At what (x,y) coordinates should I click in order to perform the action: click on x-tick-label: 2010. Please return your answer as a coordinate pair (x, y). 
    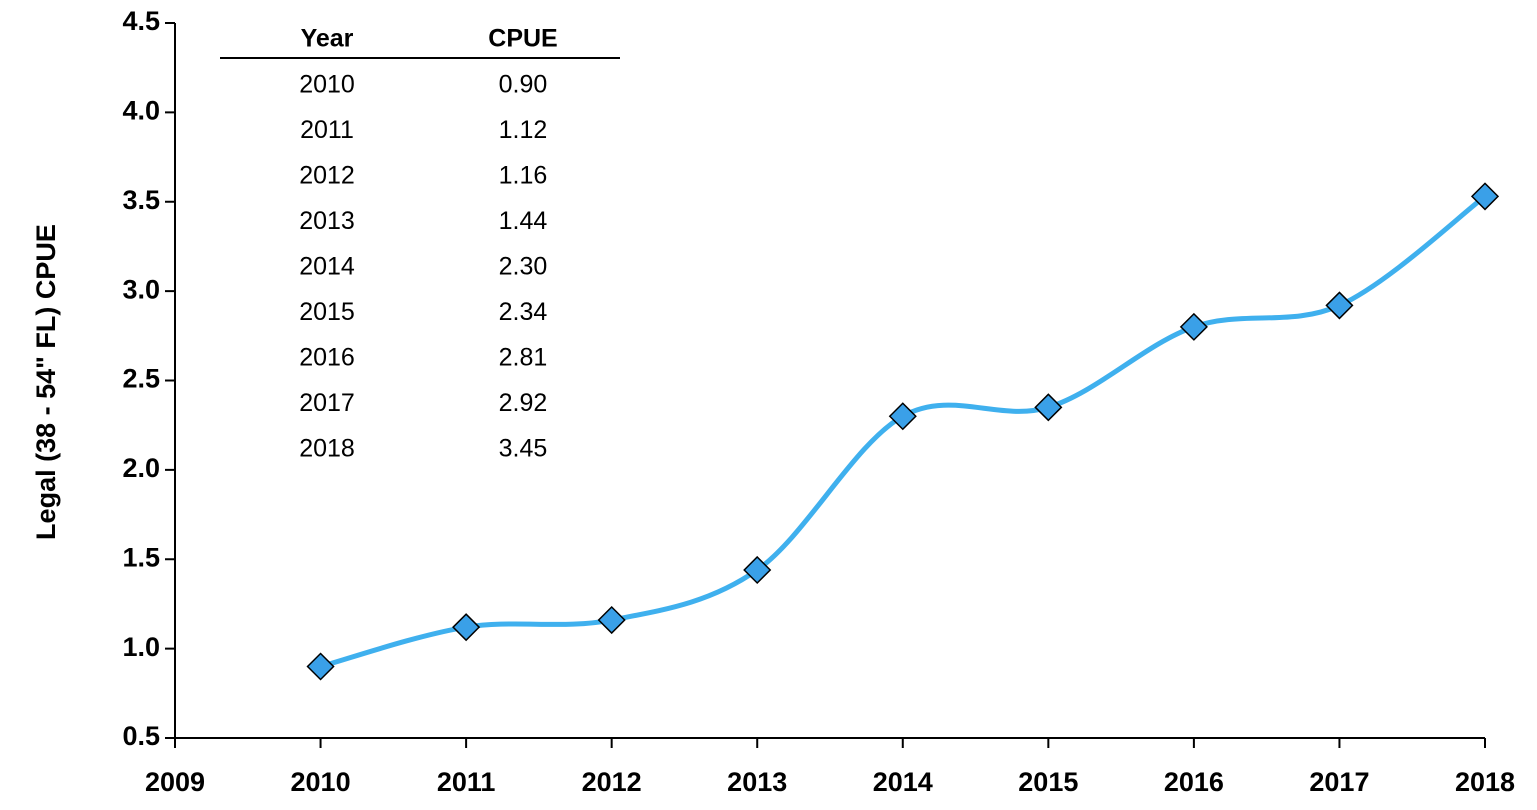
    Looking at the image, I should click on (321, 782).